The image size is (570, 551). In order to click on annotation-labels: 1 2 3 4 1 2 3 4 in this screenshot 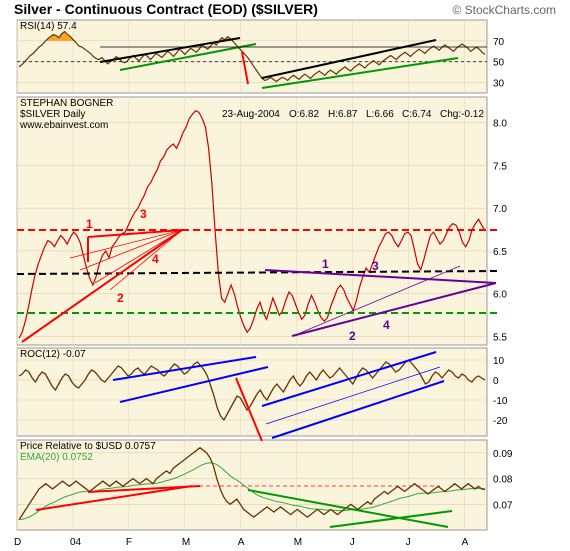, I will do `click(238, 275)`.